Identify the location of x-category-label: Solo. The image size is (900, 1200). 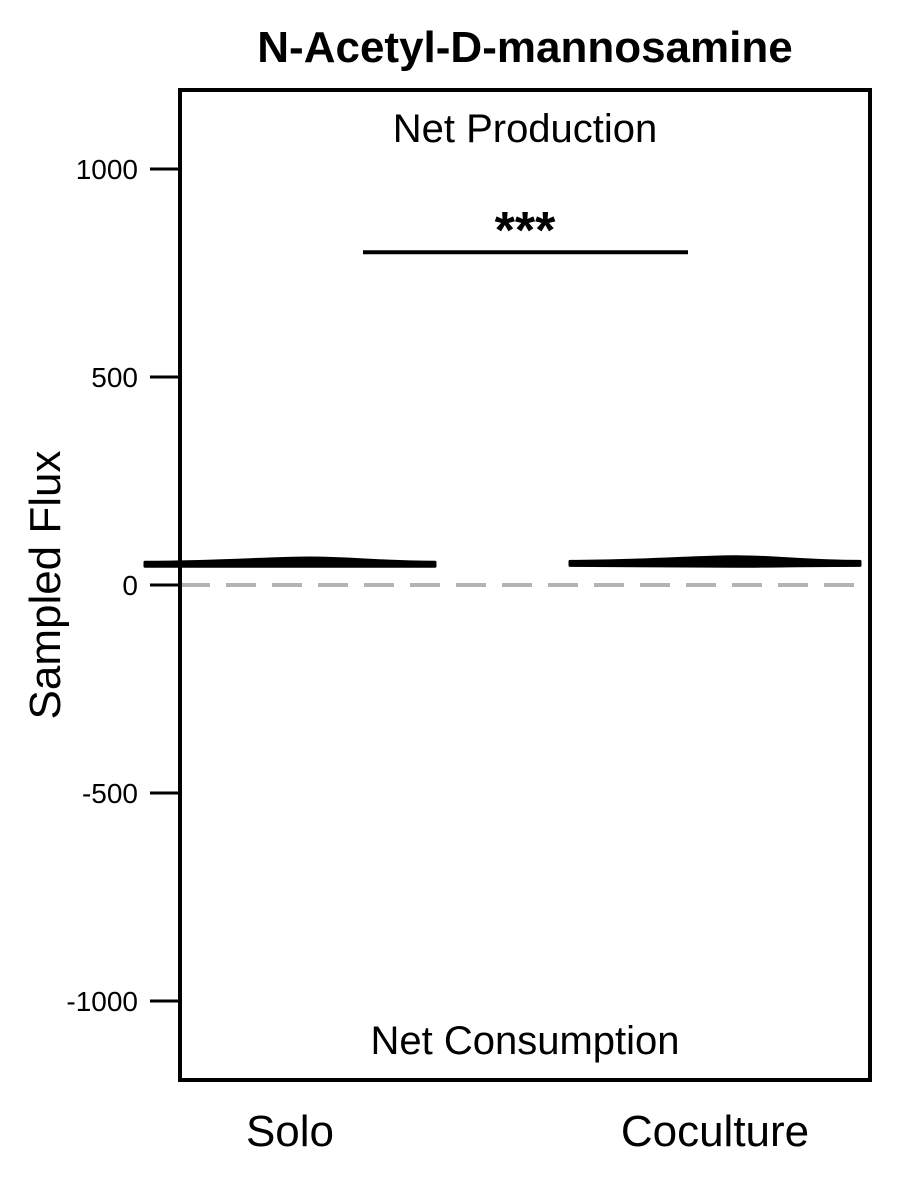
(290, 1131).